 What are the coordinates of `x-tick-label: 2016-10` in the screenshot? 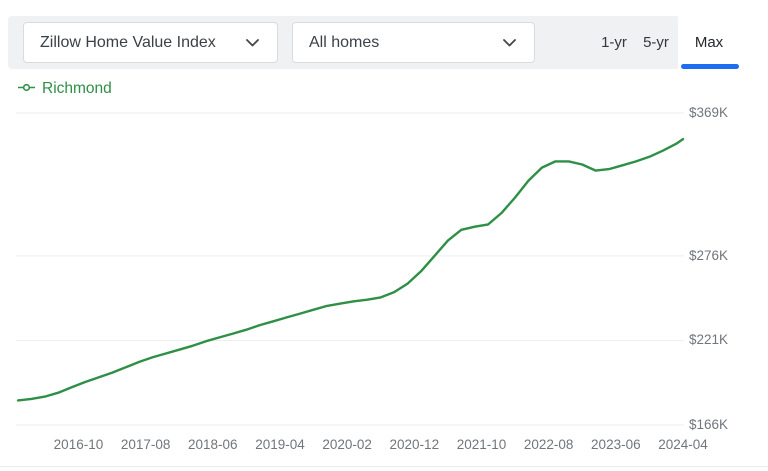 It's located at (78, 444).